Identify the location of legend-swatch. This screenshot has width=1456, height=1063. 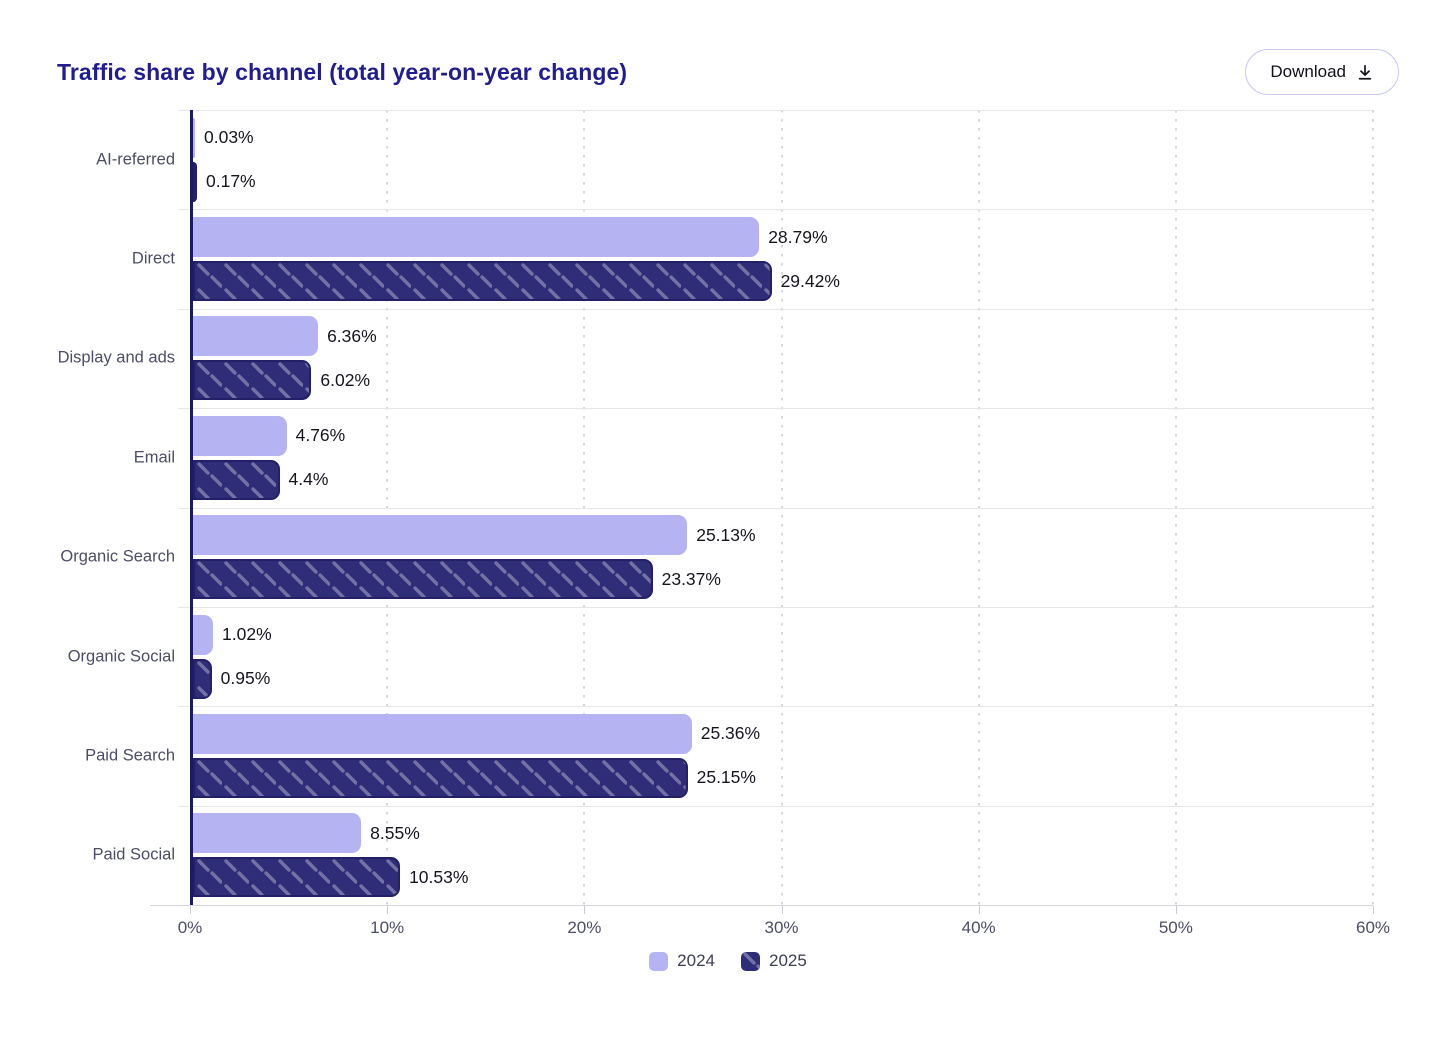
(750, 961).